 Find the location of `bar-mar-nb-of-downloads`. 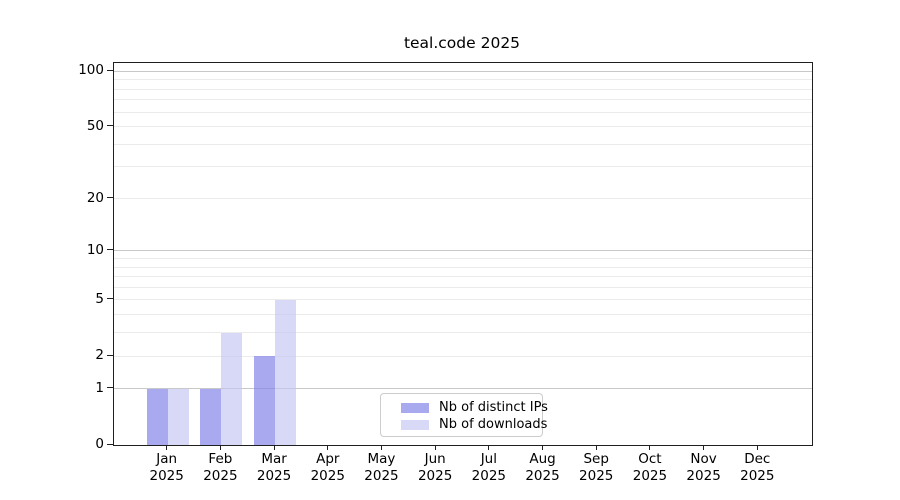

bar-mar-nb-of-downloads is located at coordinates (286, 372).